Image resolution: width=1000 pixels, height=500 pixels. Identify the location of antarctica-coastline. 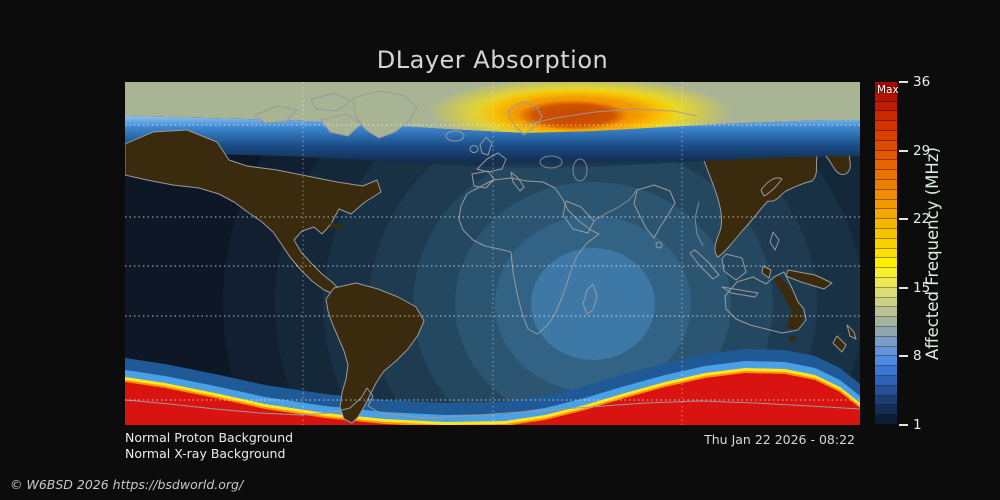
(492, 403).